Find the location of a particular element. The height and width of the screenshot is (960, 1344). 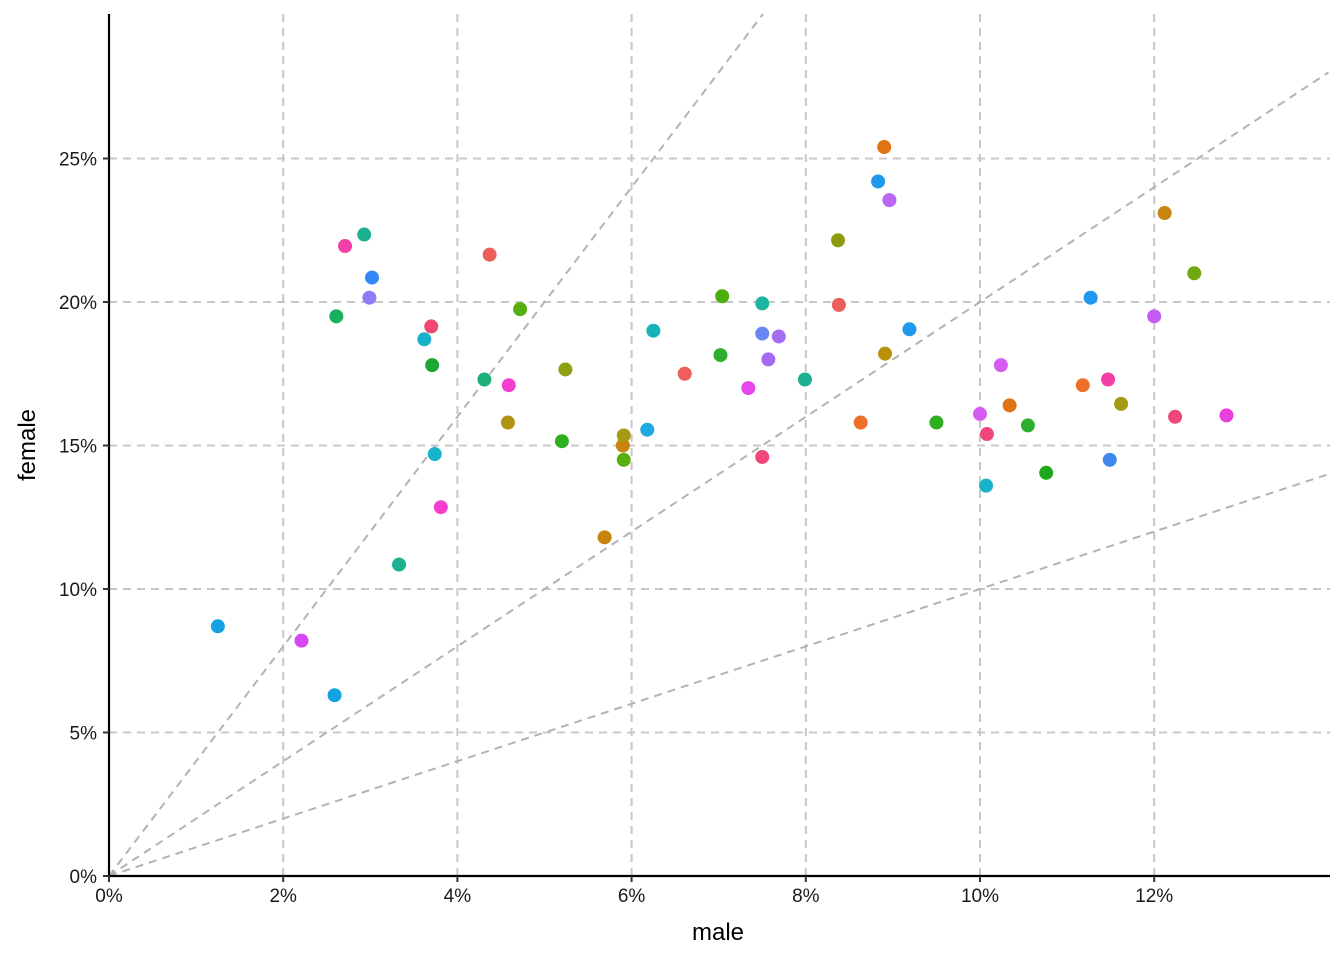

x-axis-title: male is located at coordinates (718, 932).